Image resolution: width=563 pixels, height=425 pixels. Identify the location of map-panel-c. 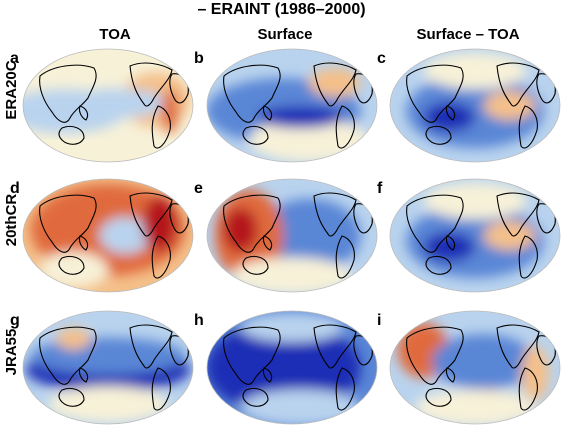
(475, 105).